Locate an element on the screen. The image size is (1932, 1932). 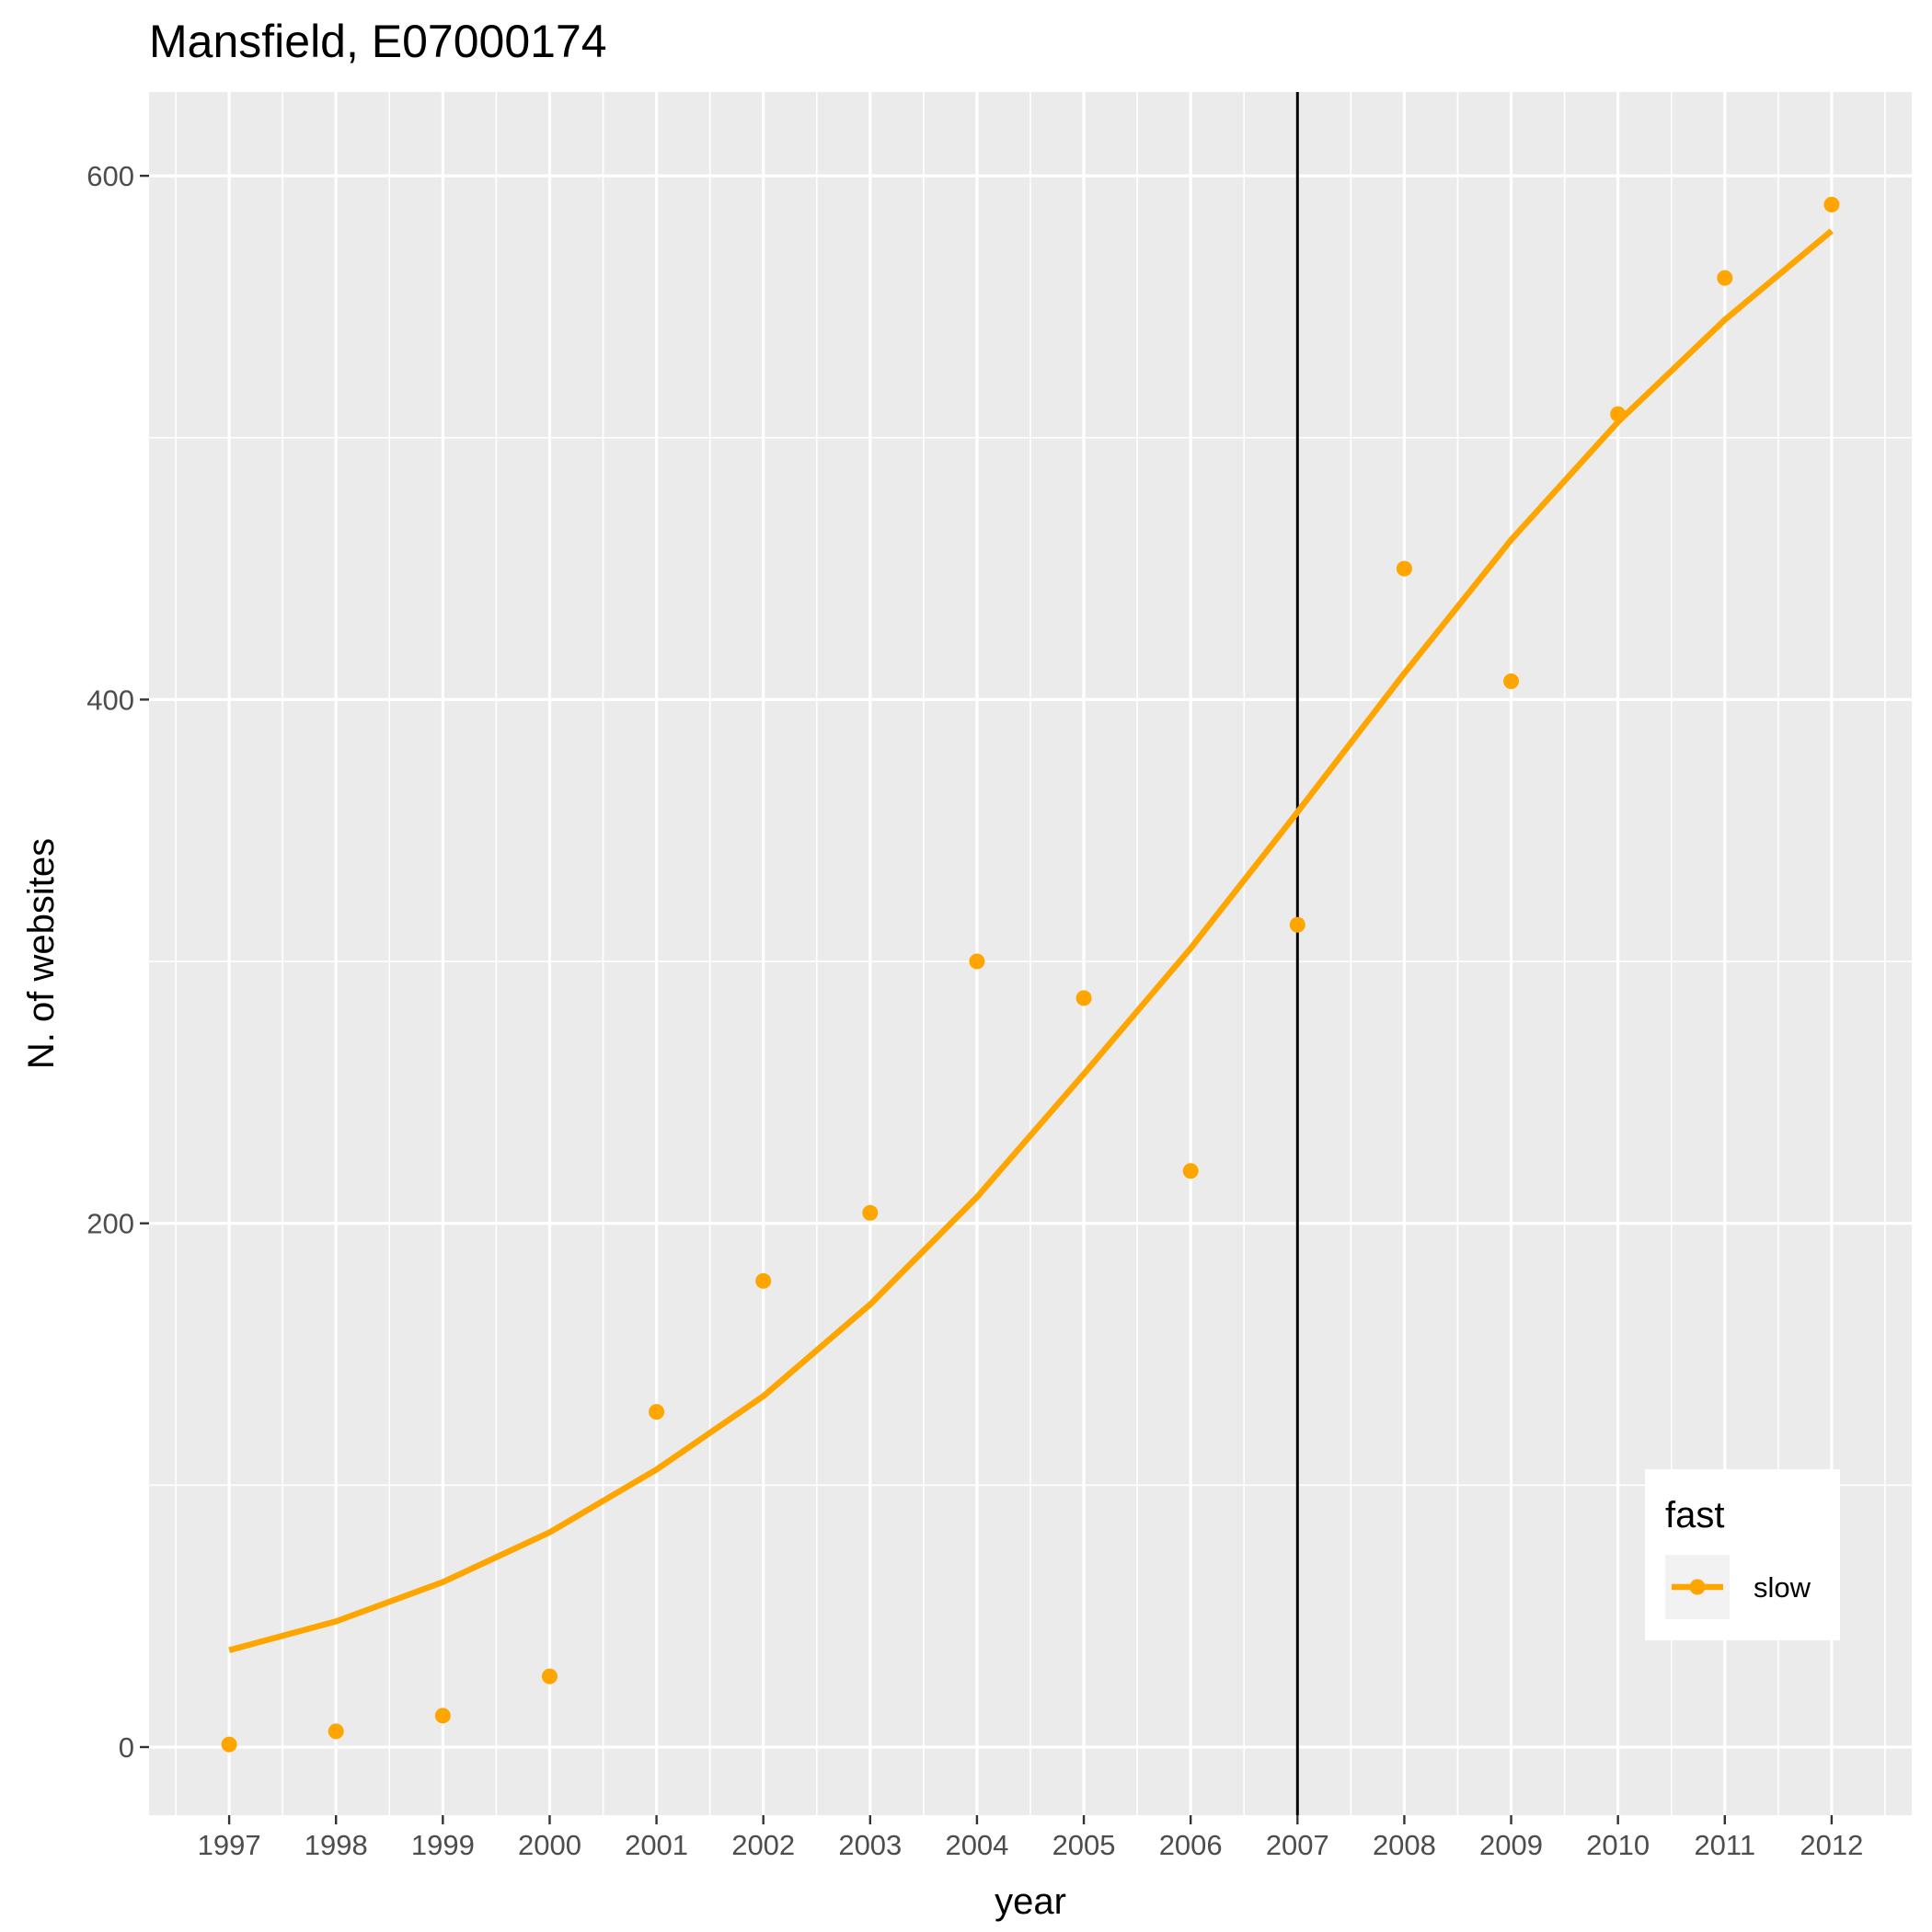
x-tick-label: 2009 is located at coordinates (1511, 1845).